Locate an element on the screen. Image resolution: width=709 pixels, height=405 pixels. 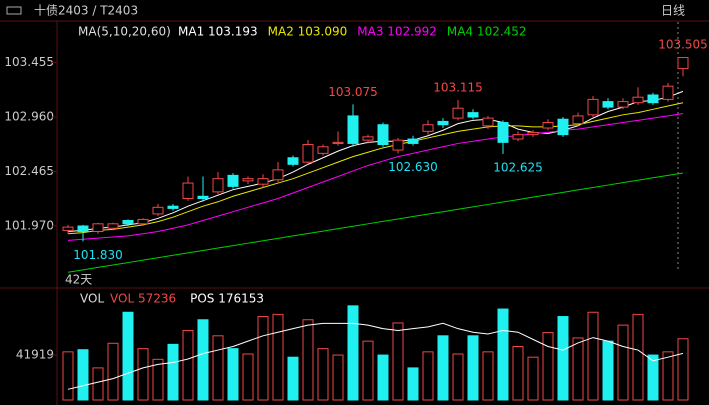
ma-label: MA(5,10,20,60) is located at coordinates (124, 32).